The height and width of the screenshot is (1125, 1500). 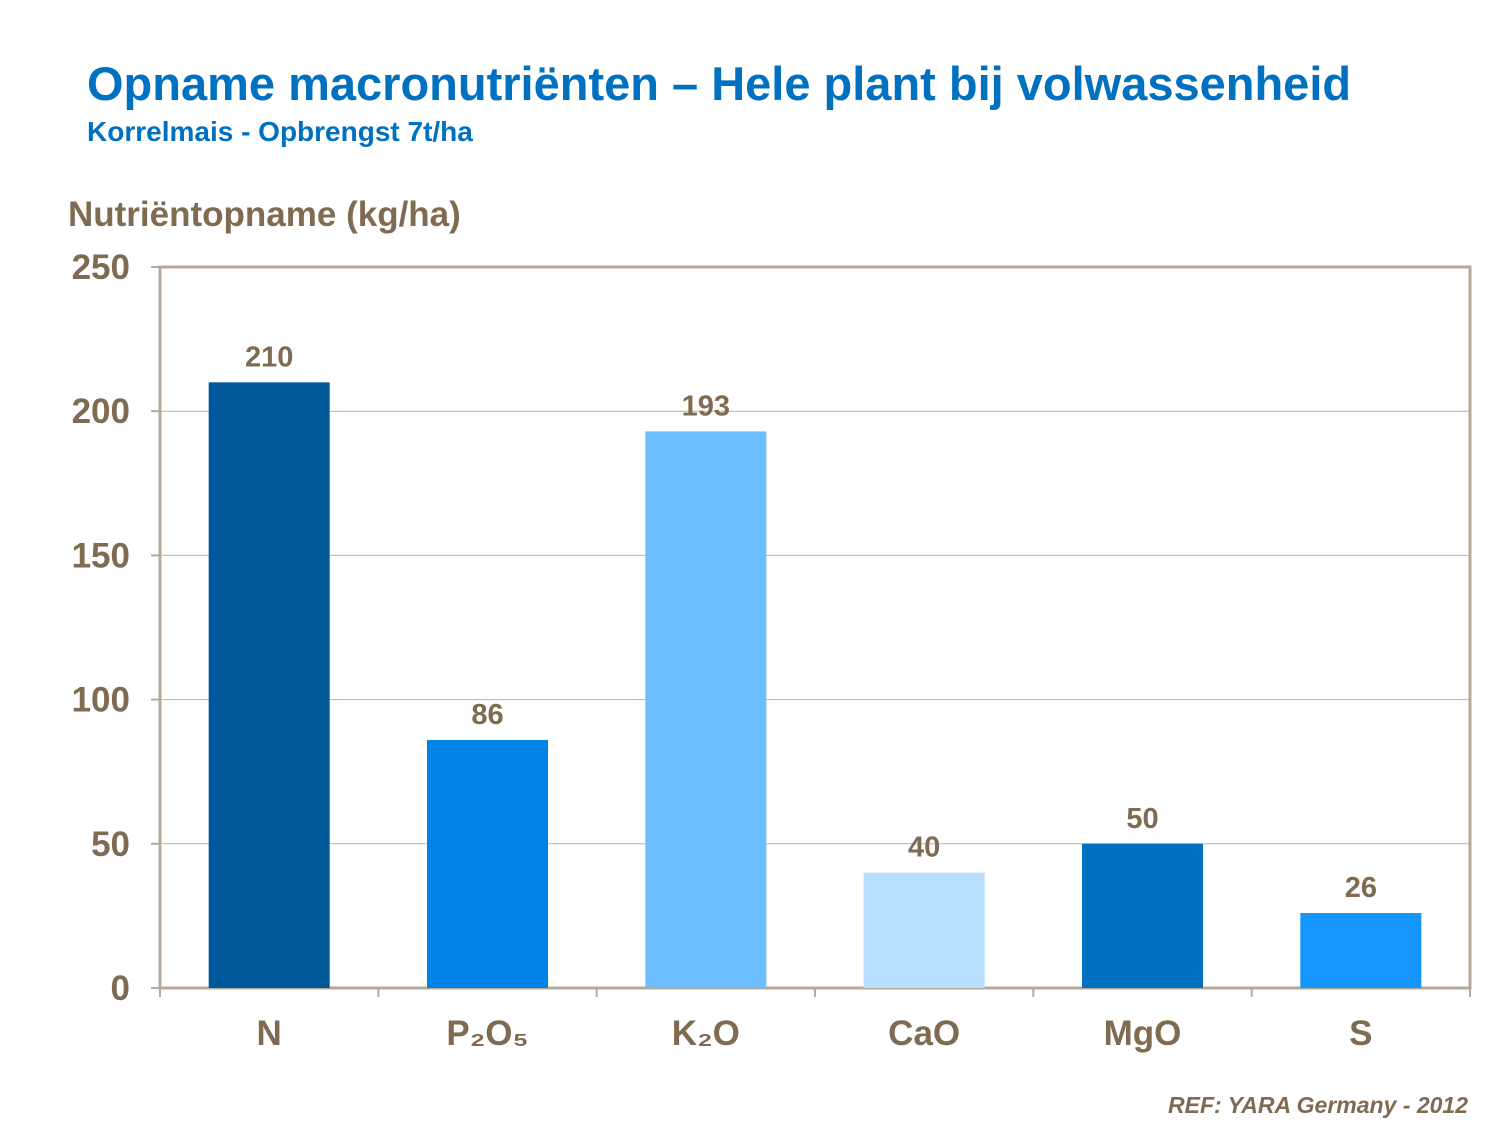 What do you see at coordinates (487, 1033) in the screenshot?
I see `x-tick-label: P₂O₅` at bounding box center [487, 1033].